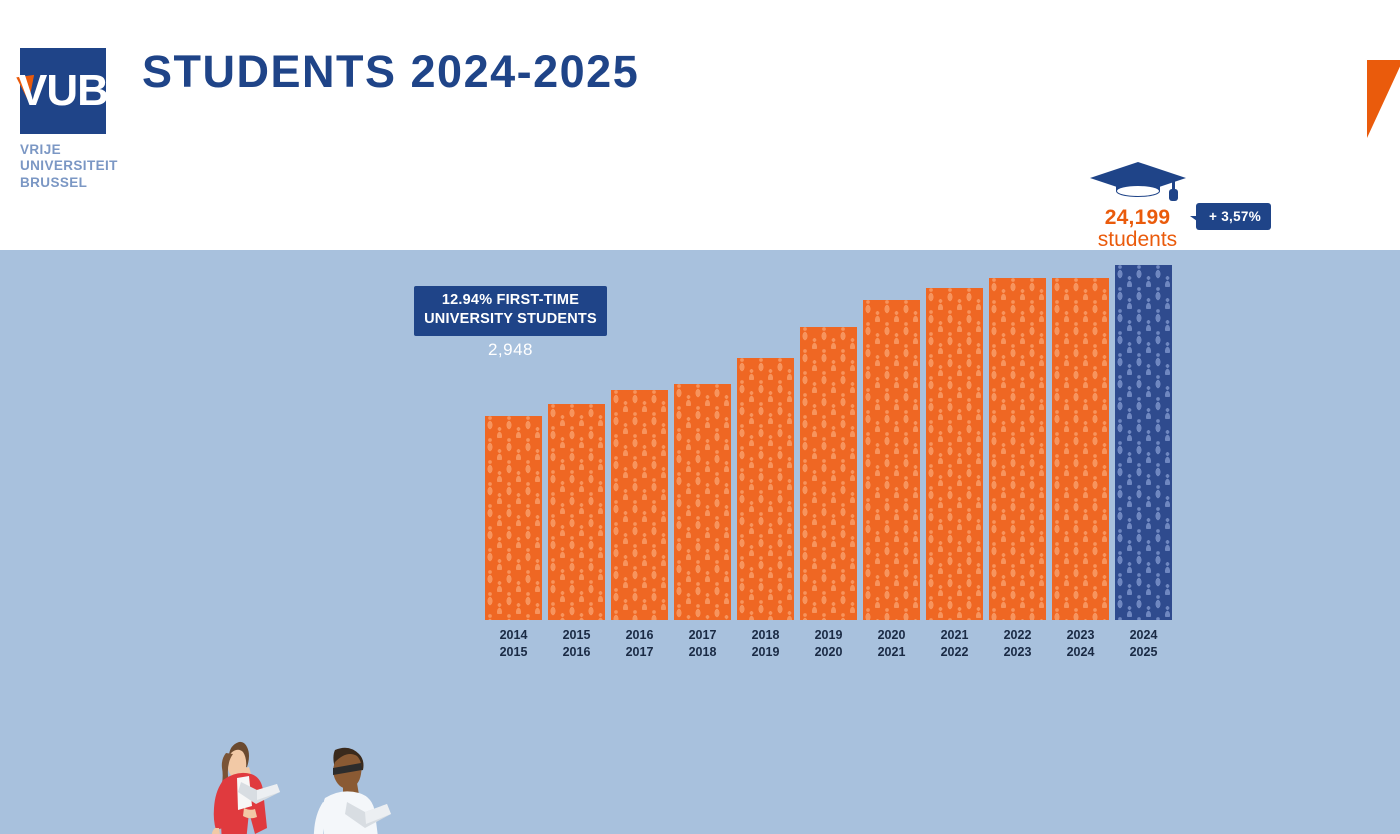 The image size is (1400, 834). I want to click on bar-label: 2022 2023, so click(1017, 640).